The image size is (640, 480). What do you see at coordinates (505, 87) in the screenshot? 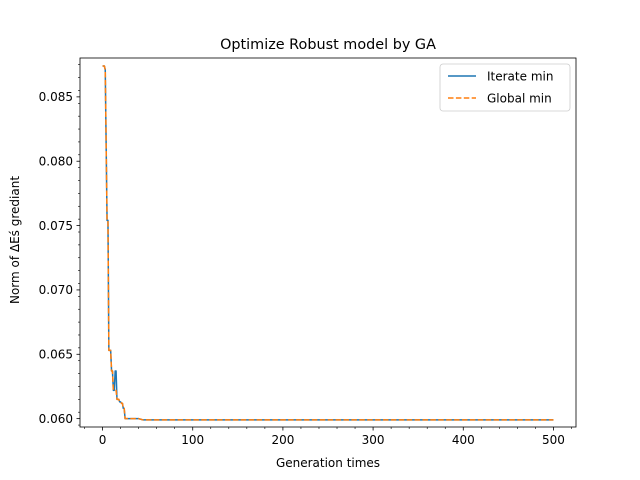
I see `legend: Iterate min Global min` at bounding box center [505, 87].